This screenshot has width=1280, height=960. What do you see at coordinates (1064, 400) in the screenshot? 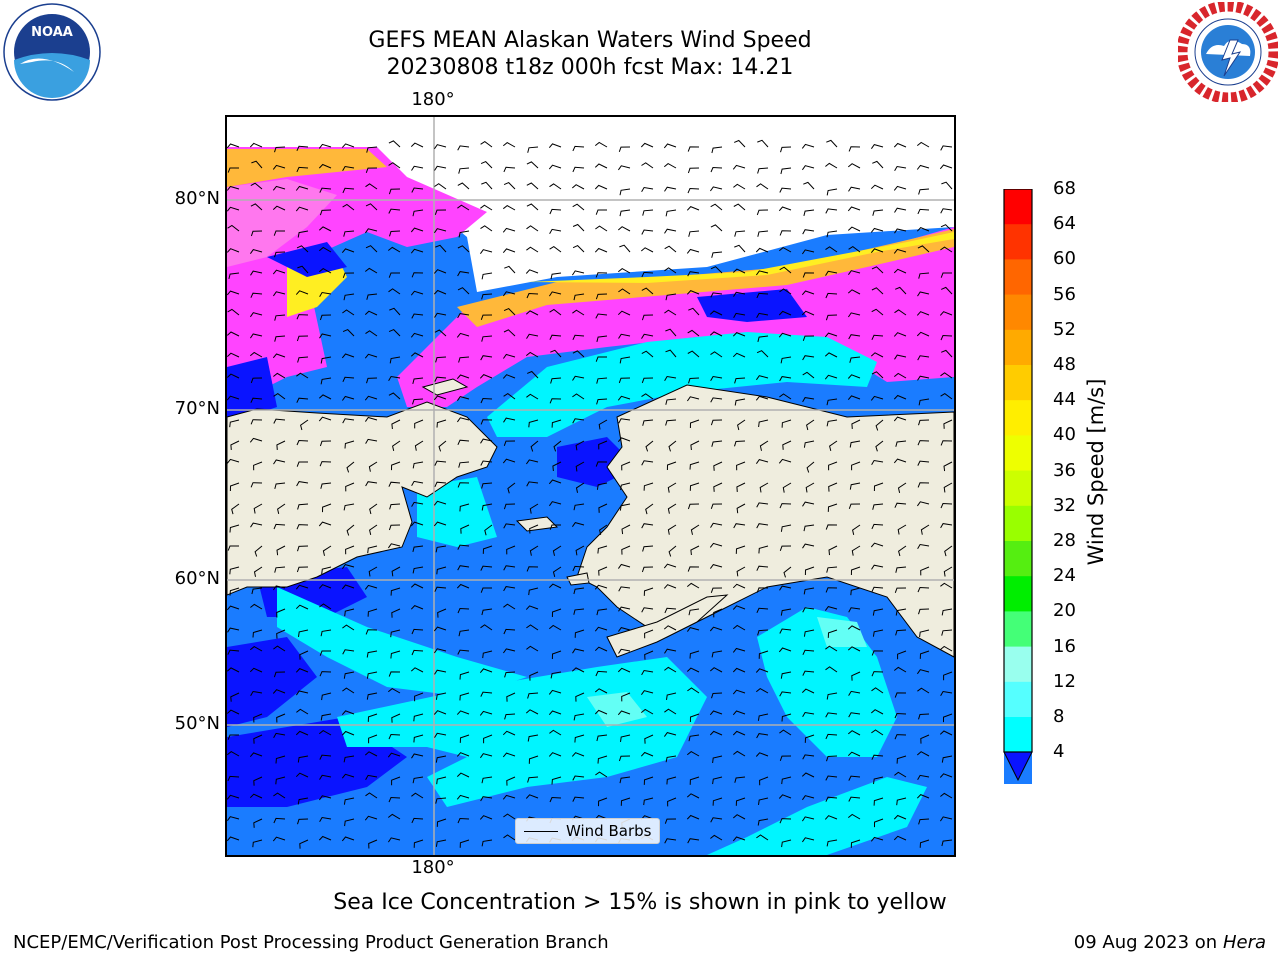
I see `colorbar-tick-label: 44` at bounding box center [1064, 400].